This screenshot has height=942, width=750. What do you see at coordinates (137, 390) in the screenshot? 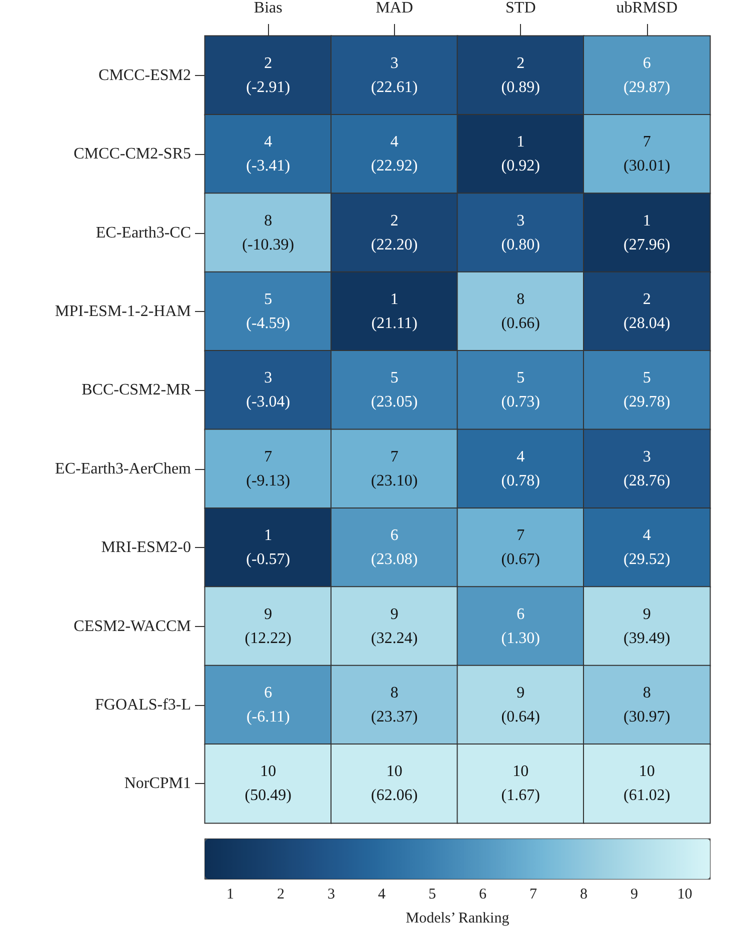
I see `y-tick-label: BCC-CSM2-MR` at bounding box center [137, 390].